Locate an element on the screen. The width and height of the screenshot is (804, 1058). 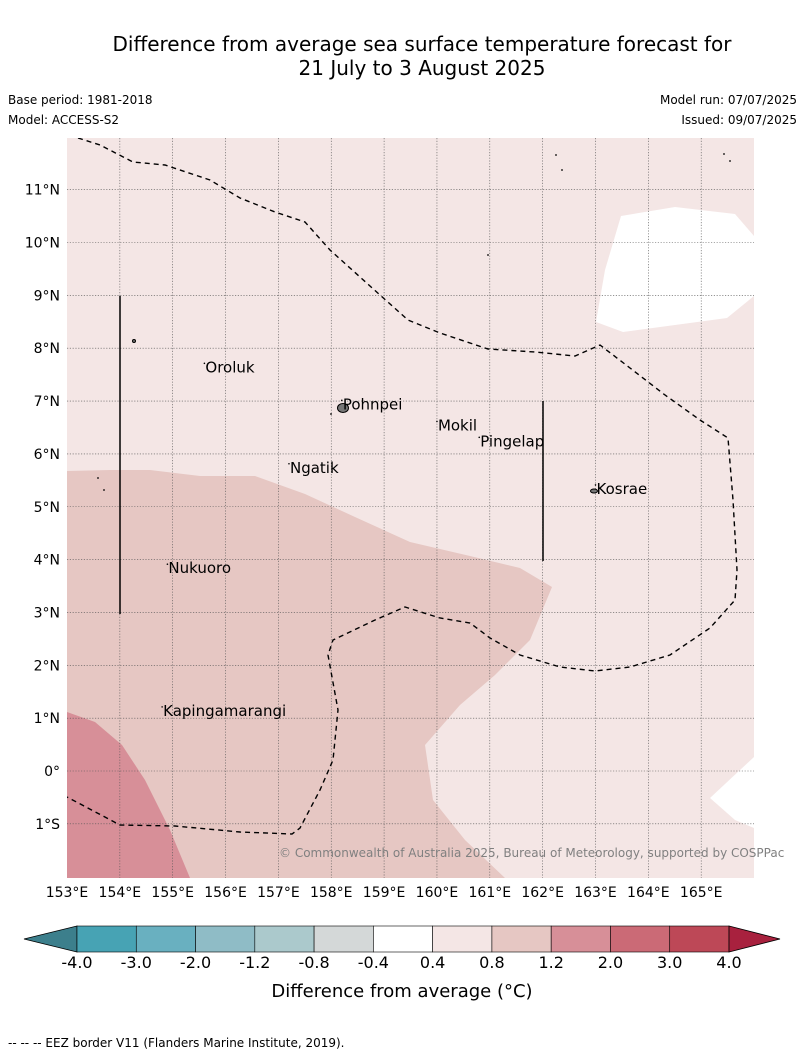
issued-date: Issued: 09/07/2025 is located at coordinates (739, 120).